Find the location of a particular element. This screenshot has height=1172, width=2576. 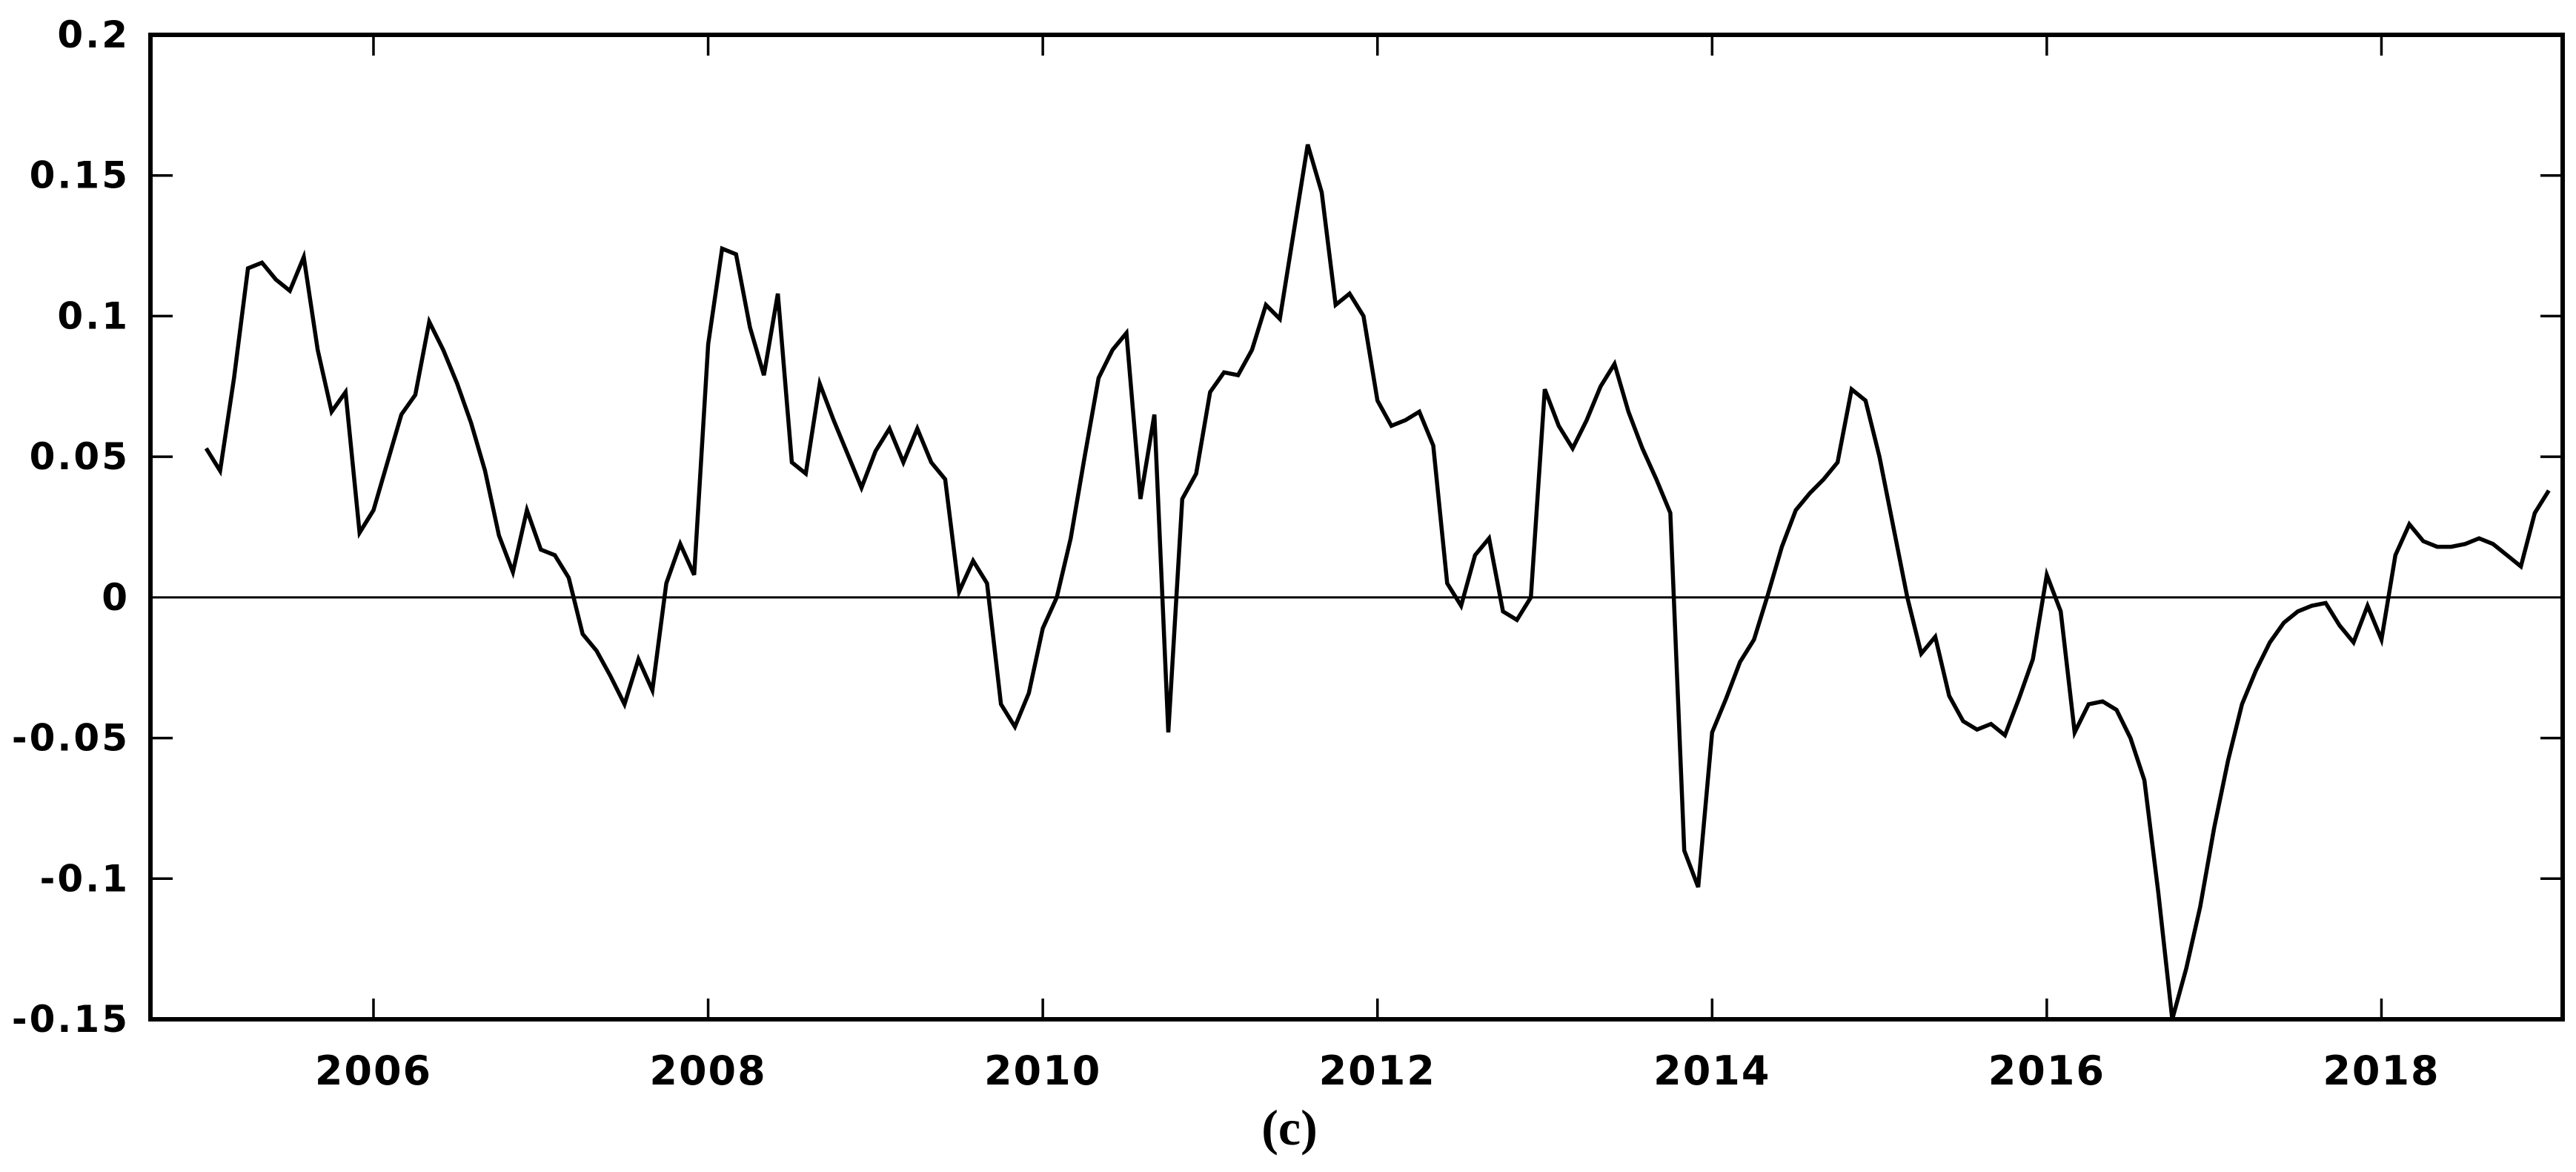

y-axis-tick-label: -0.15 is located at coordinates (71, 1019).